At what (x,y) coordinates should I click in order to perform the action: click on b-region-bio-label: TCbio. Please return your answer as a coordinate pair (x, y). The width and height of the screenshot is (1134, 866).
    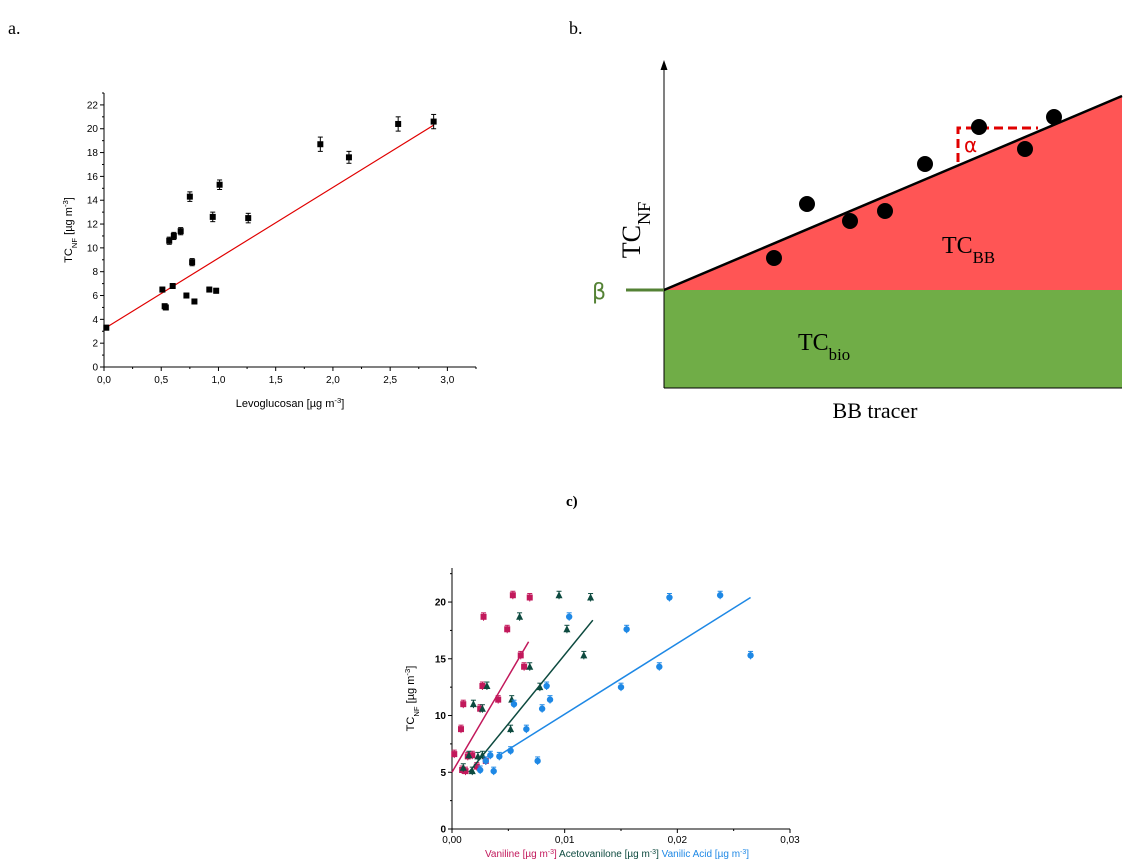
    Looking at the image, I should click on (824, 347).